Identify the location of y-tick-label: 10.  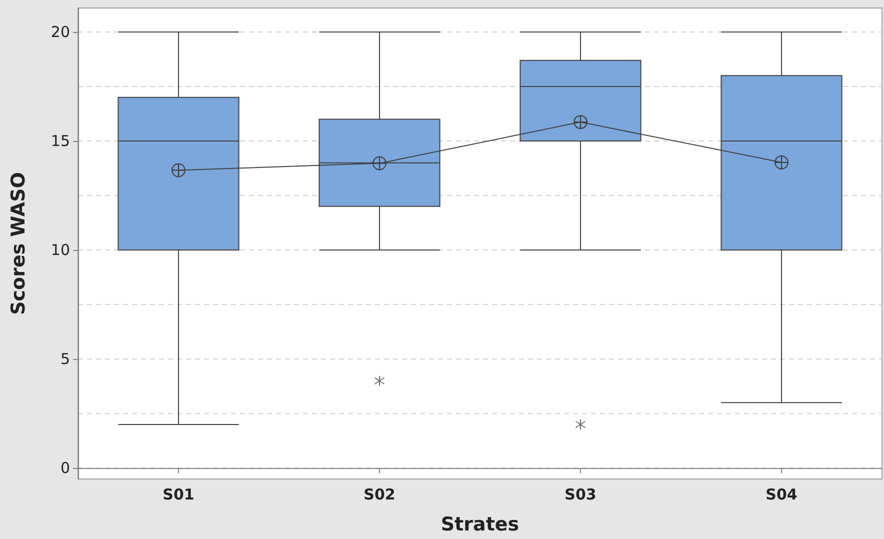
(60, 250).